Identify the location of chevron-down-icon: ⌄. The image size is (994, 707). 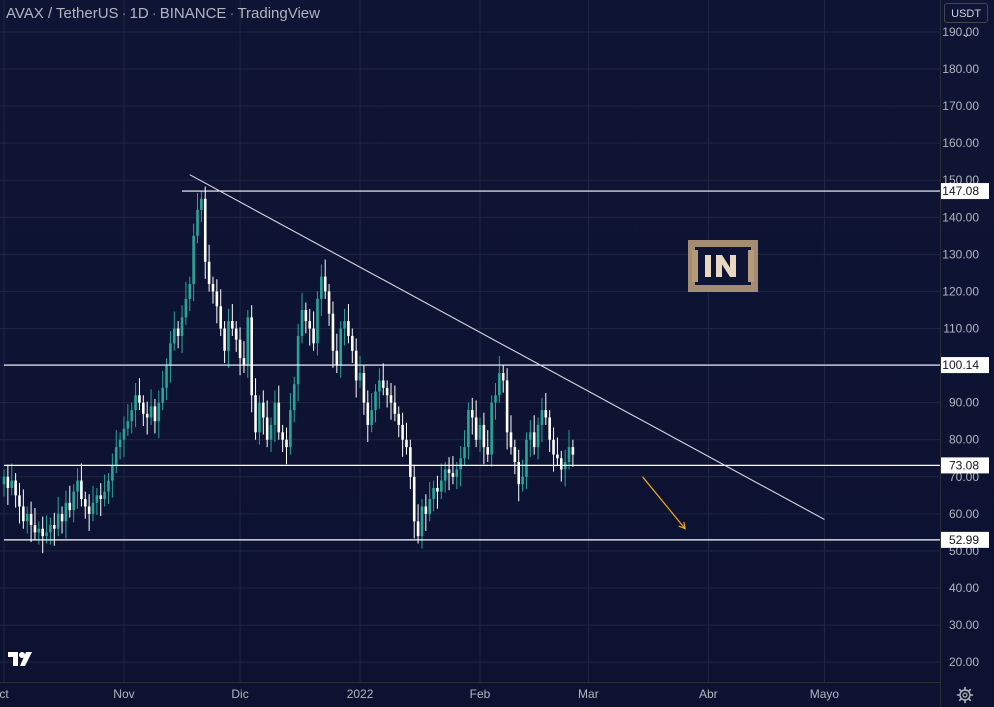
(966, 34).